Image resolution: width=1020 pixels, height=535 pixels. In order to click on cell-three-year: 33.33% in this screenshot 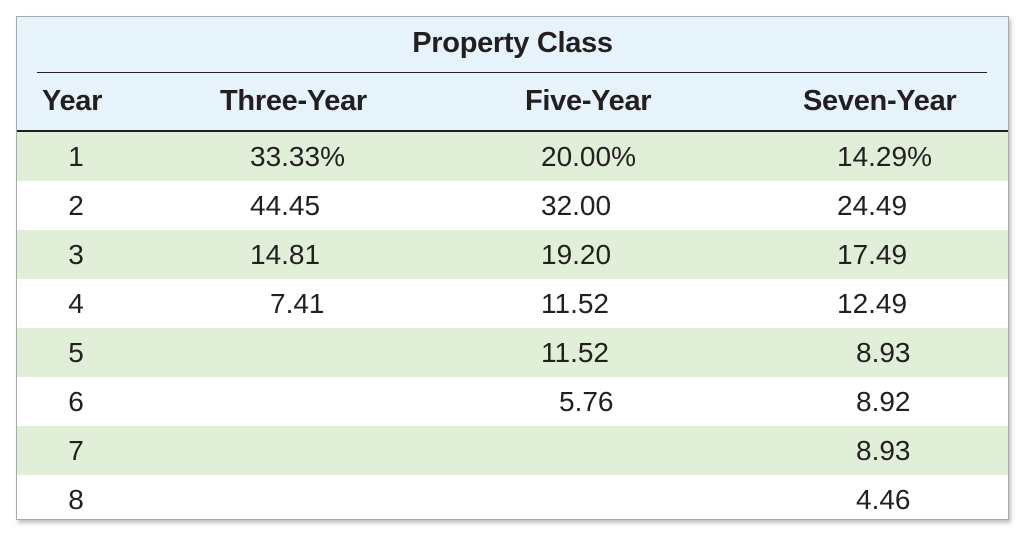, I will do `click(297, 156)`.